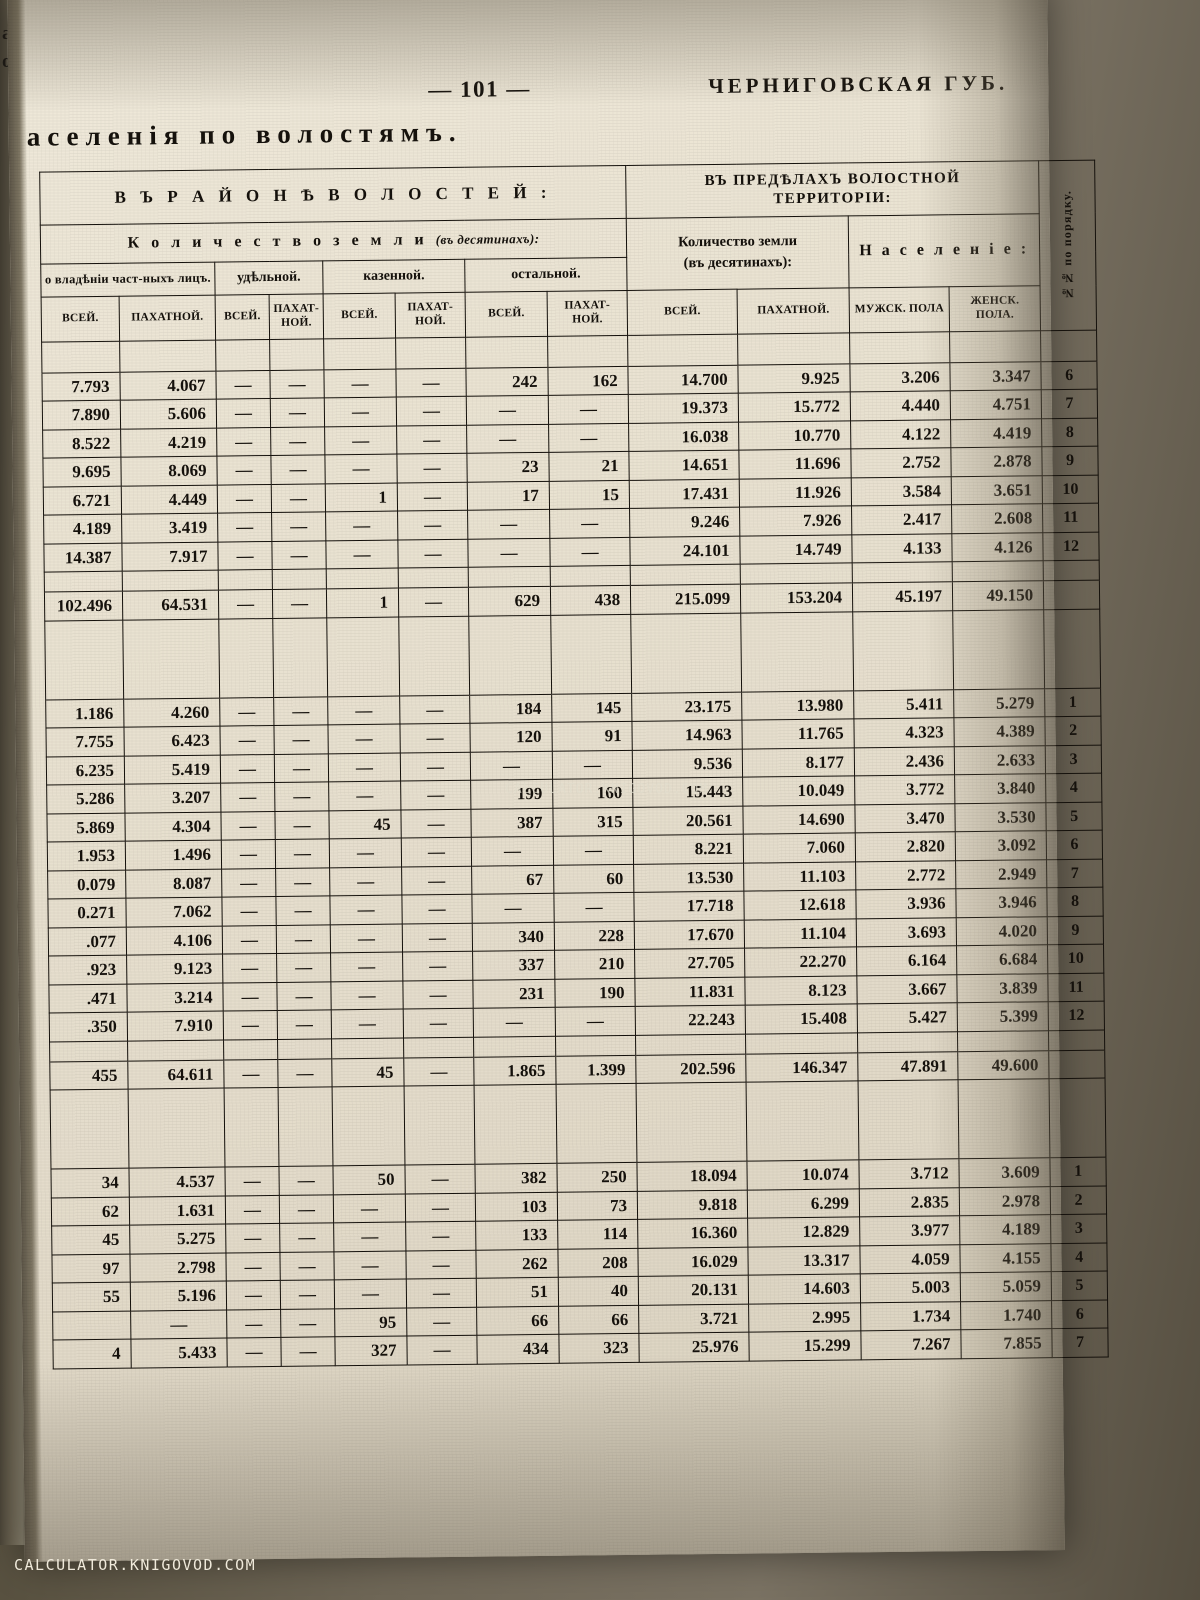 The height and width of the screenshot is (1600, 1200). Describe the element at coordinates (796, 598) in the screenshot. I see `cell-territory-arable: 153.204` at that location.